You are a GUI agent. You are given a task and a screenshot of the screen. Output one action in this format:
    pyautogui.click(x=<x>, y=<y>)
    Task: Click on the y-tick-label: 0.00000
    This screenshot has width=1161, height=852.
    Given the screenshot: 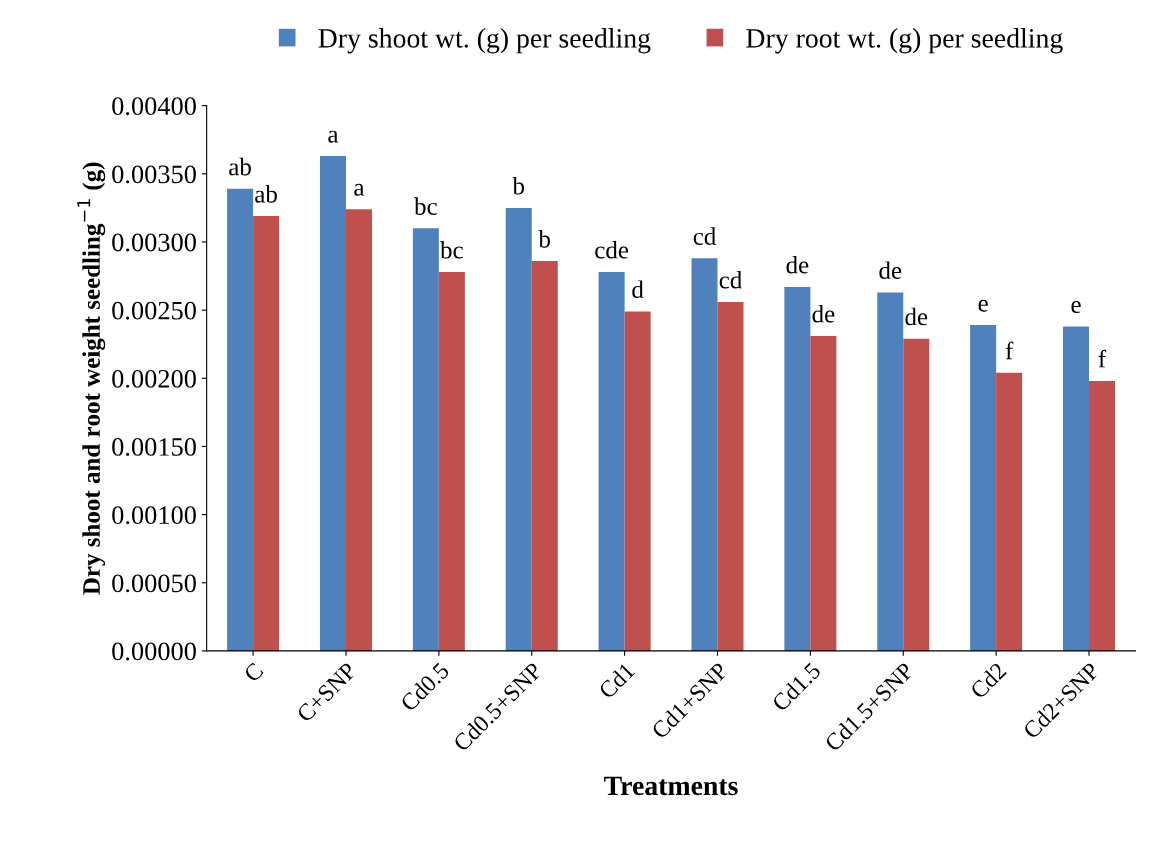 What is the action you would take?
    pyautogui.click(x=154, y=651)
    